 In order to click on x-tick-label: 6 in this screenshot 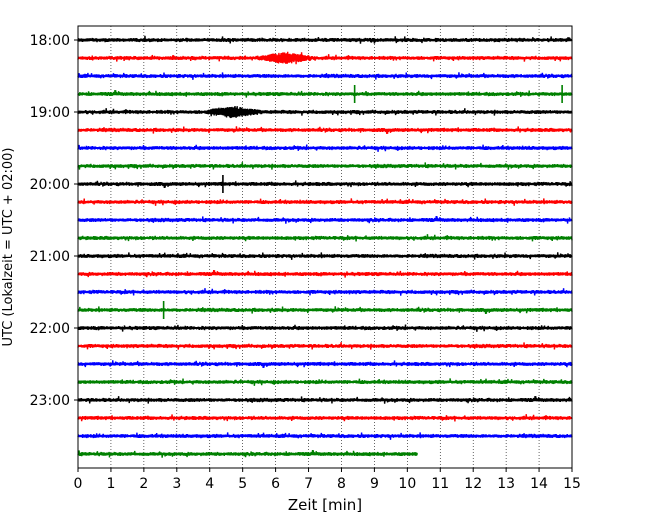, I will do `click(275, 484)`.